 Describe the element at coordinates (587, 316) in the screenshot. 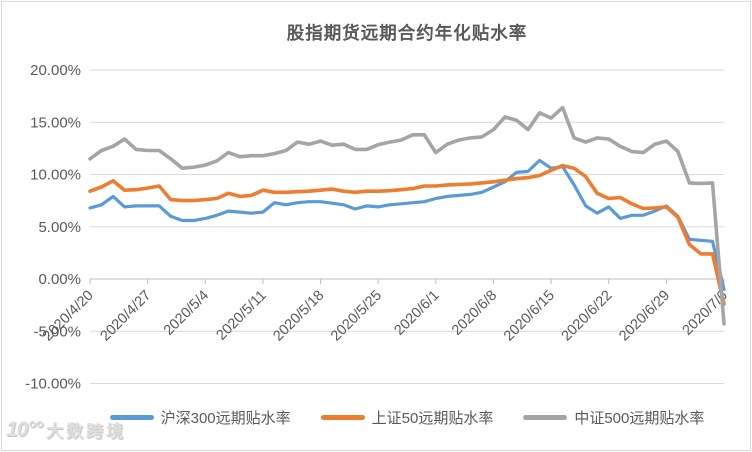

I see `x-tick-label: 2020/6/22` at that location.